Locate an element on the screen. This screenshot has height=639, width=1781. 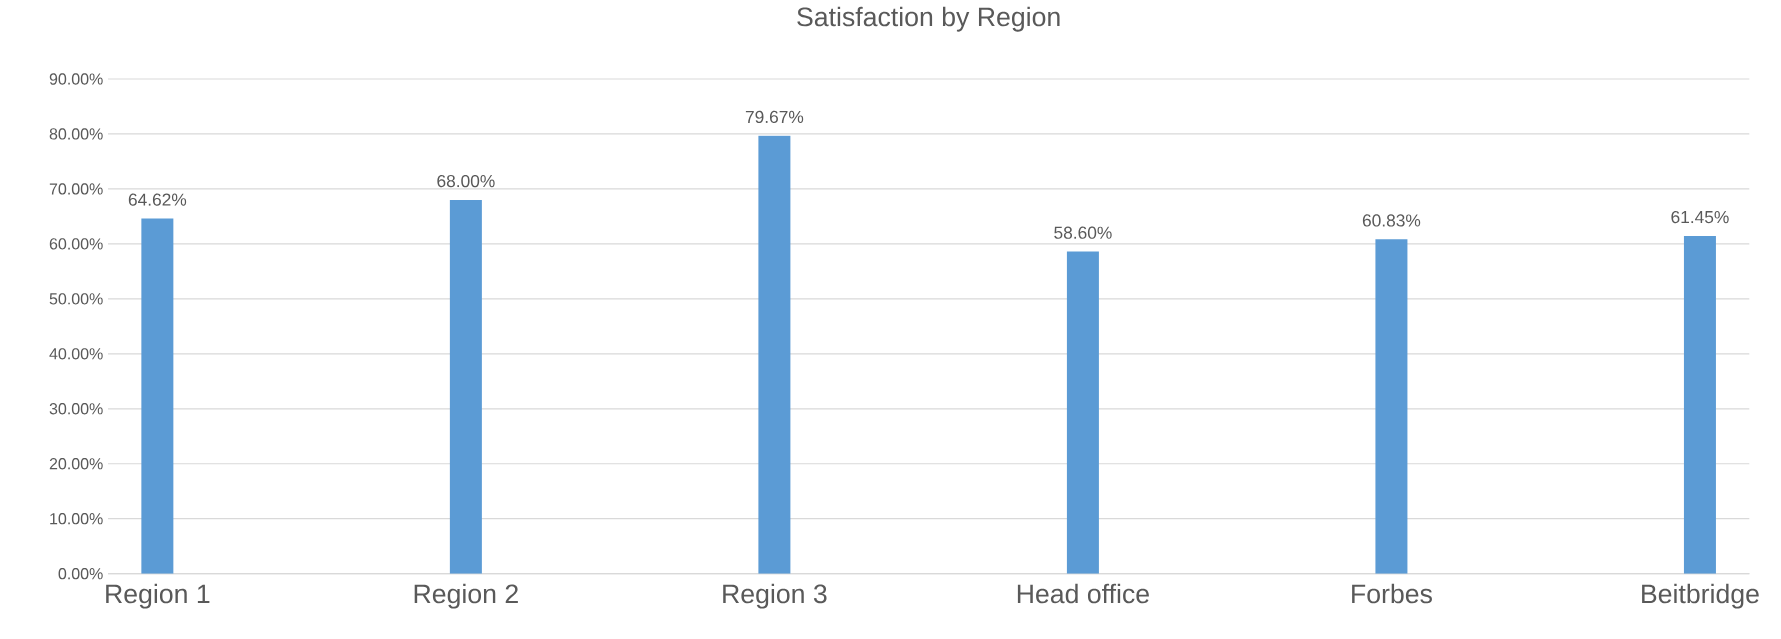
data-label: 58.60% is located at coordinates (1083, 232).